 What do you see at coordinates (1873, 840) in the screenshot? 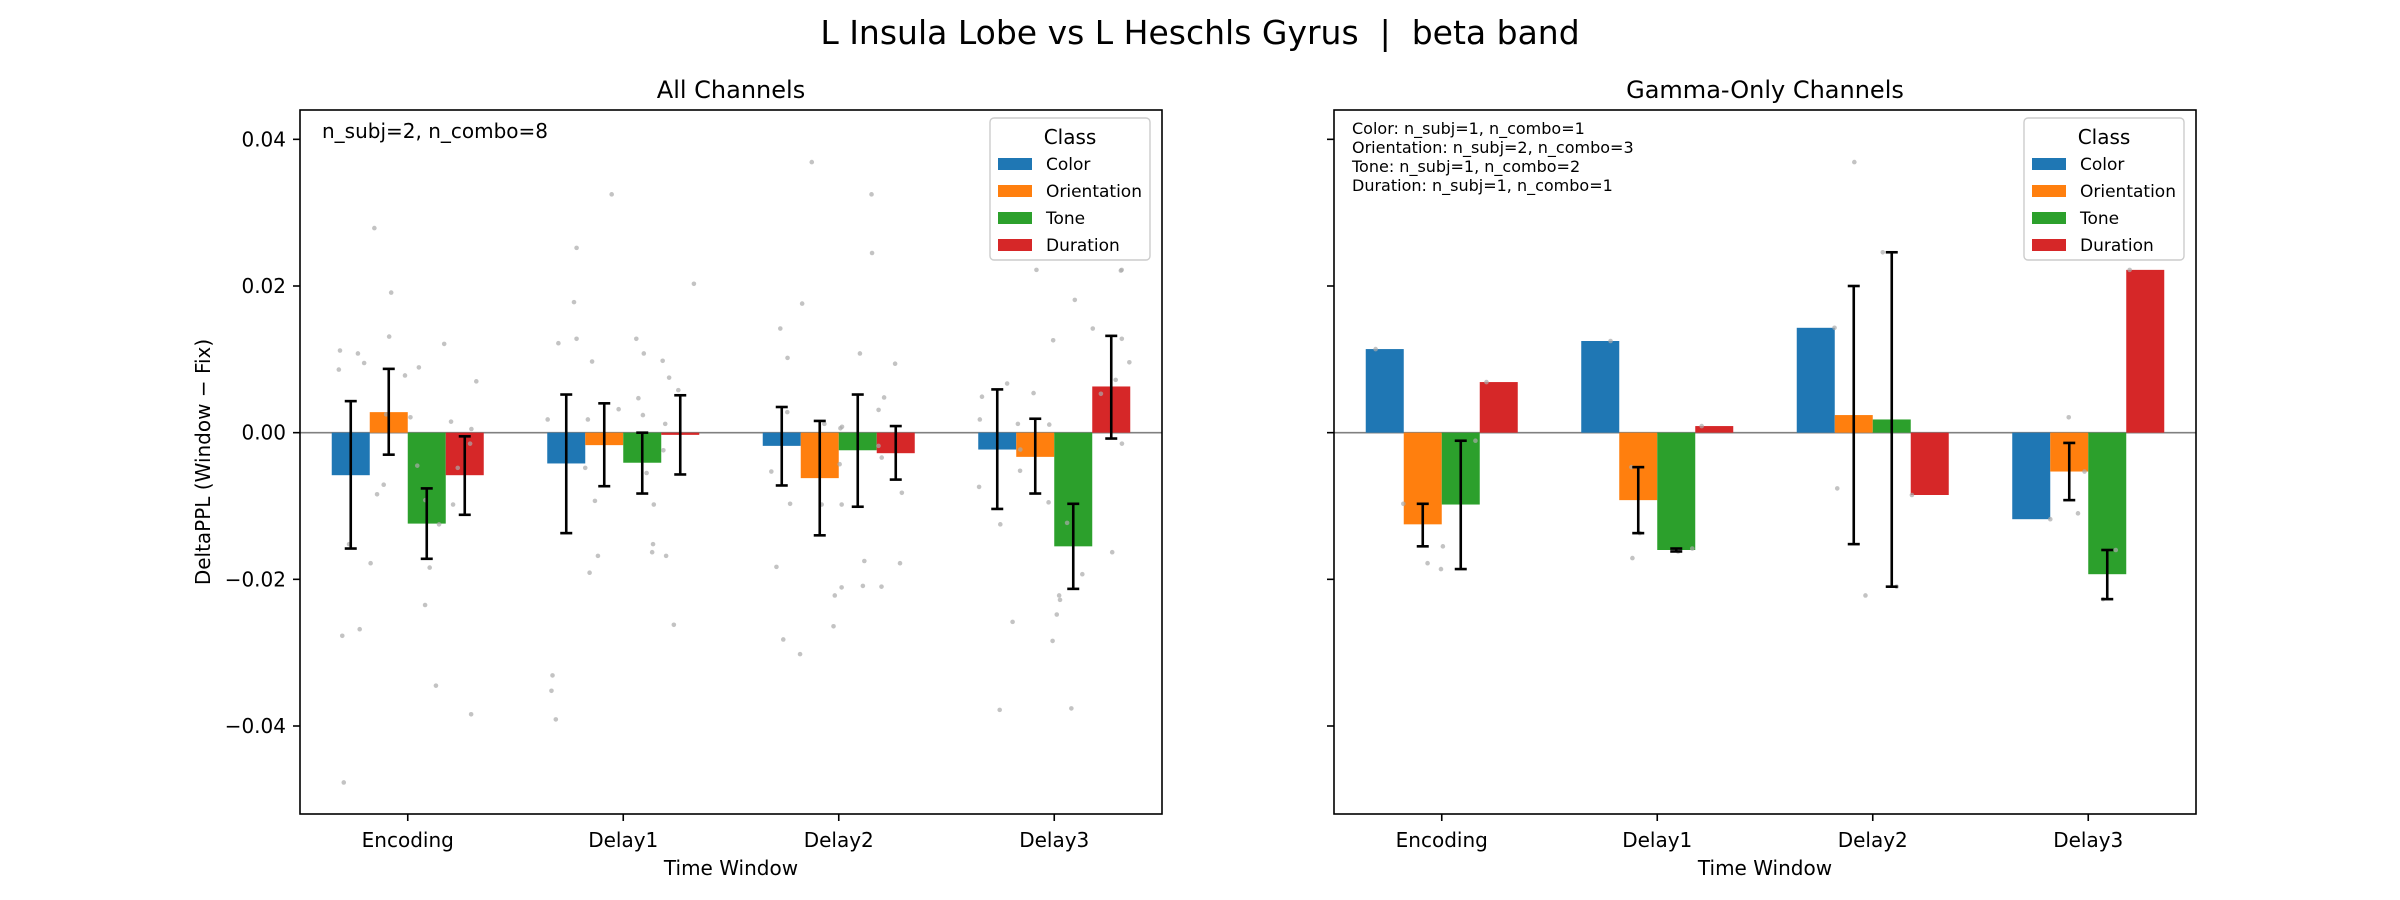
I see `x-tick-label: Delay2` at bounding box center [1873, 840].